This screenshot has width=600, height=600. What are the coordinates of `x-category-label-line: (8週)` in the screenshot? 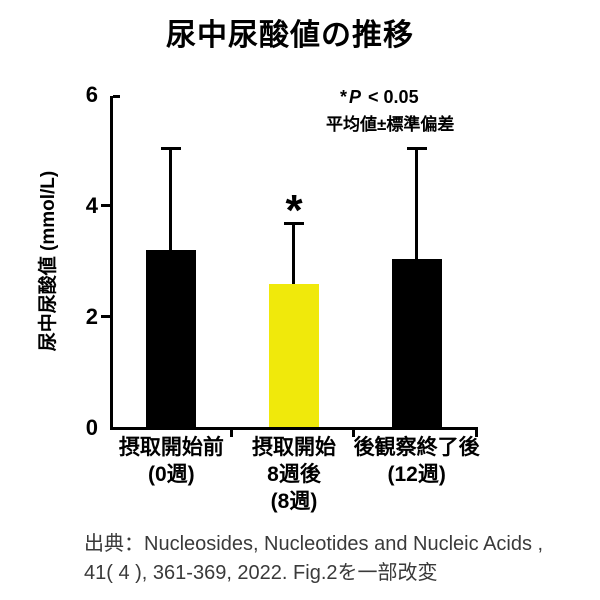 It's located at (294, 501).